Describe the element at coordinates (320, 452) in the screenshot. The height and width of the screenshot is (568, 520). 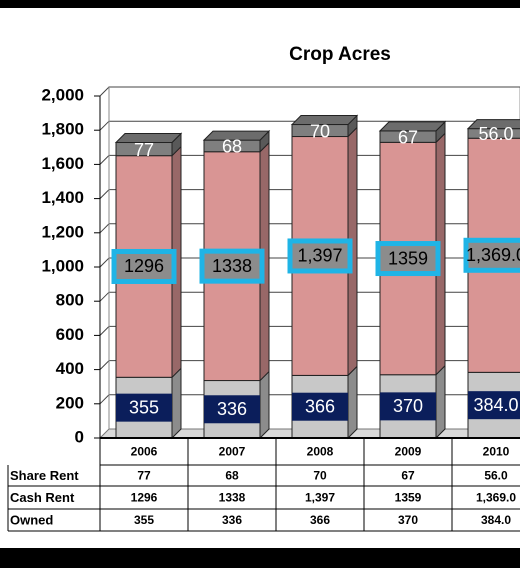
I see `x-tick-label: 2008` at that location.